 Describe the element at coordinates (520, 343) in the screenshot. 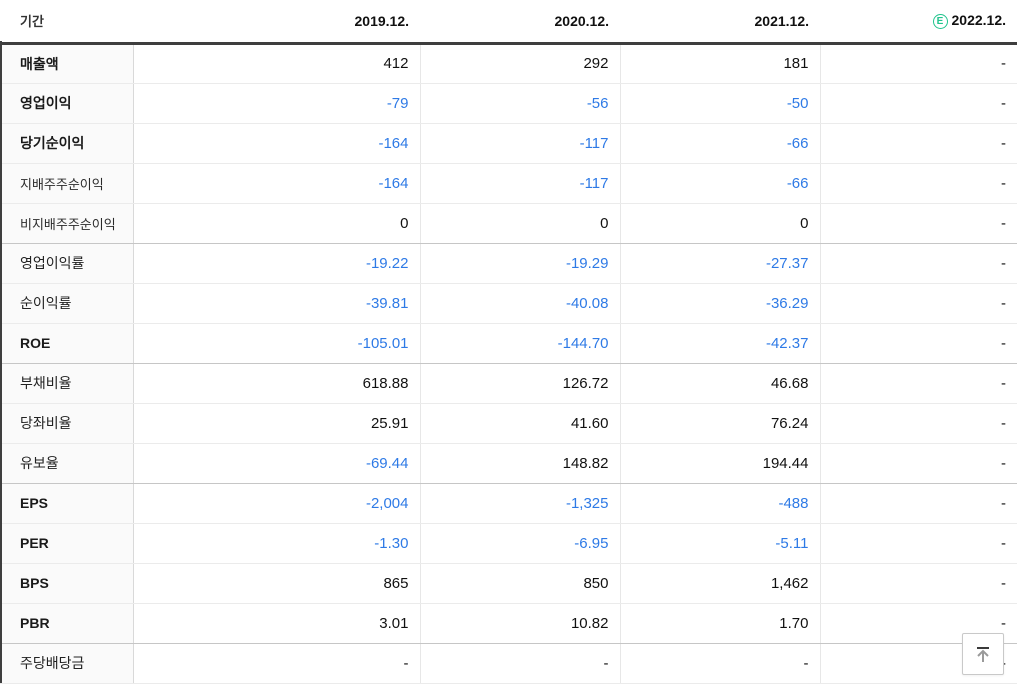

I see `value-cell: -144.70` at that location.